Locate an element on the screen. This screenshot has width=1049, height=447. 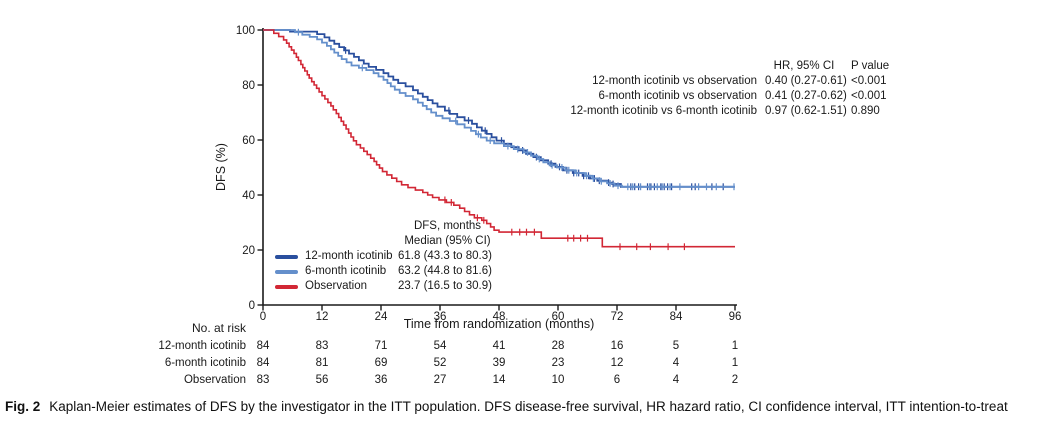
legend-item-median: 63.2 (44.8 to 81.6) is located at coordinates (445, 271).